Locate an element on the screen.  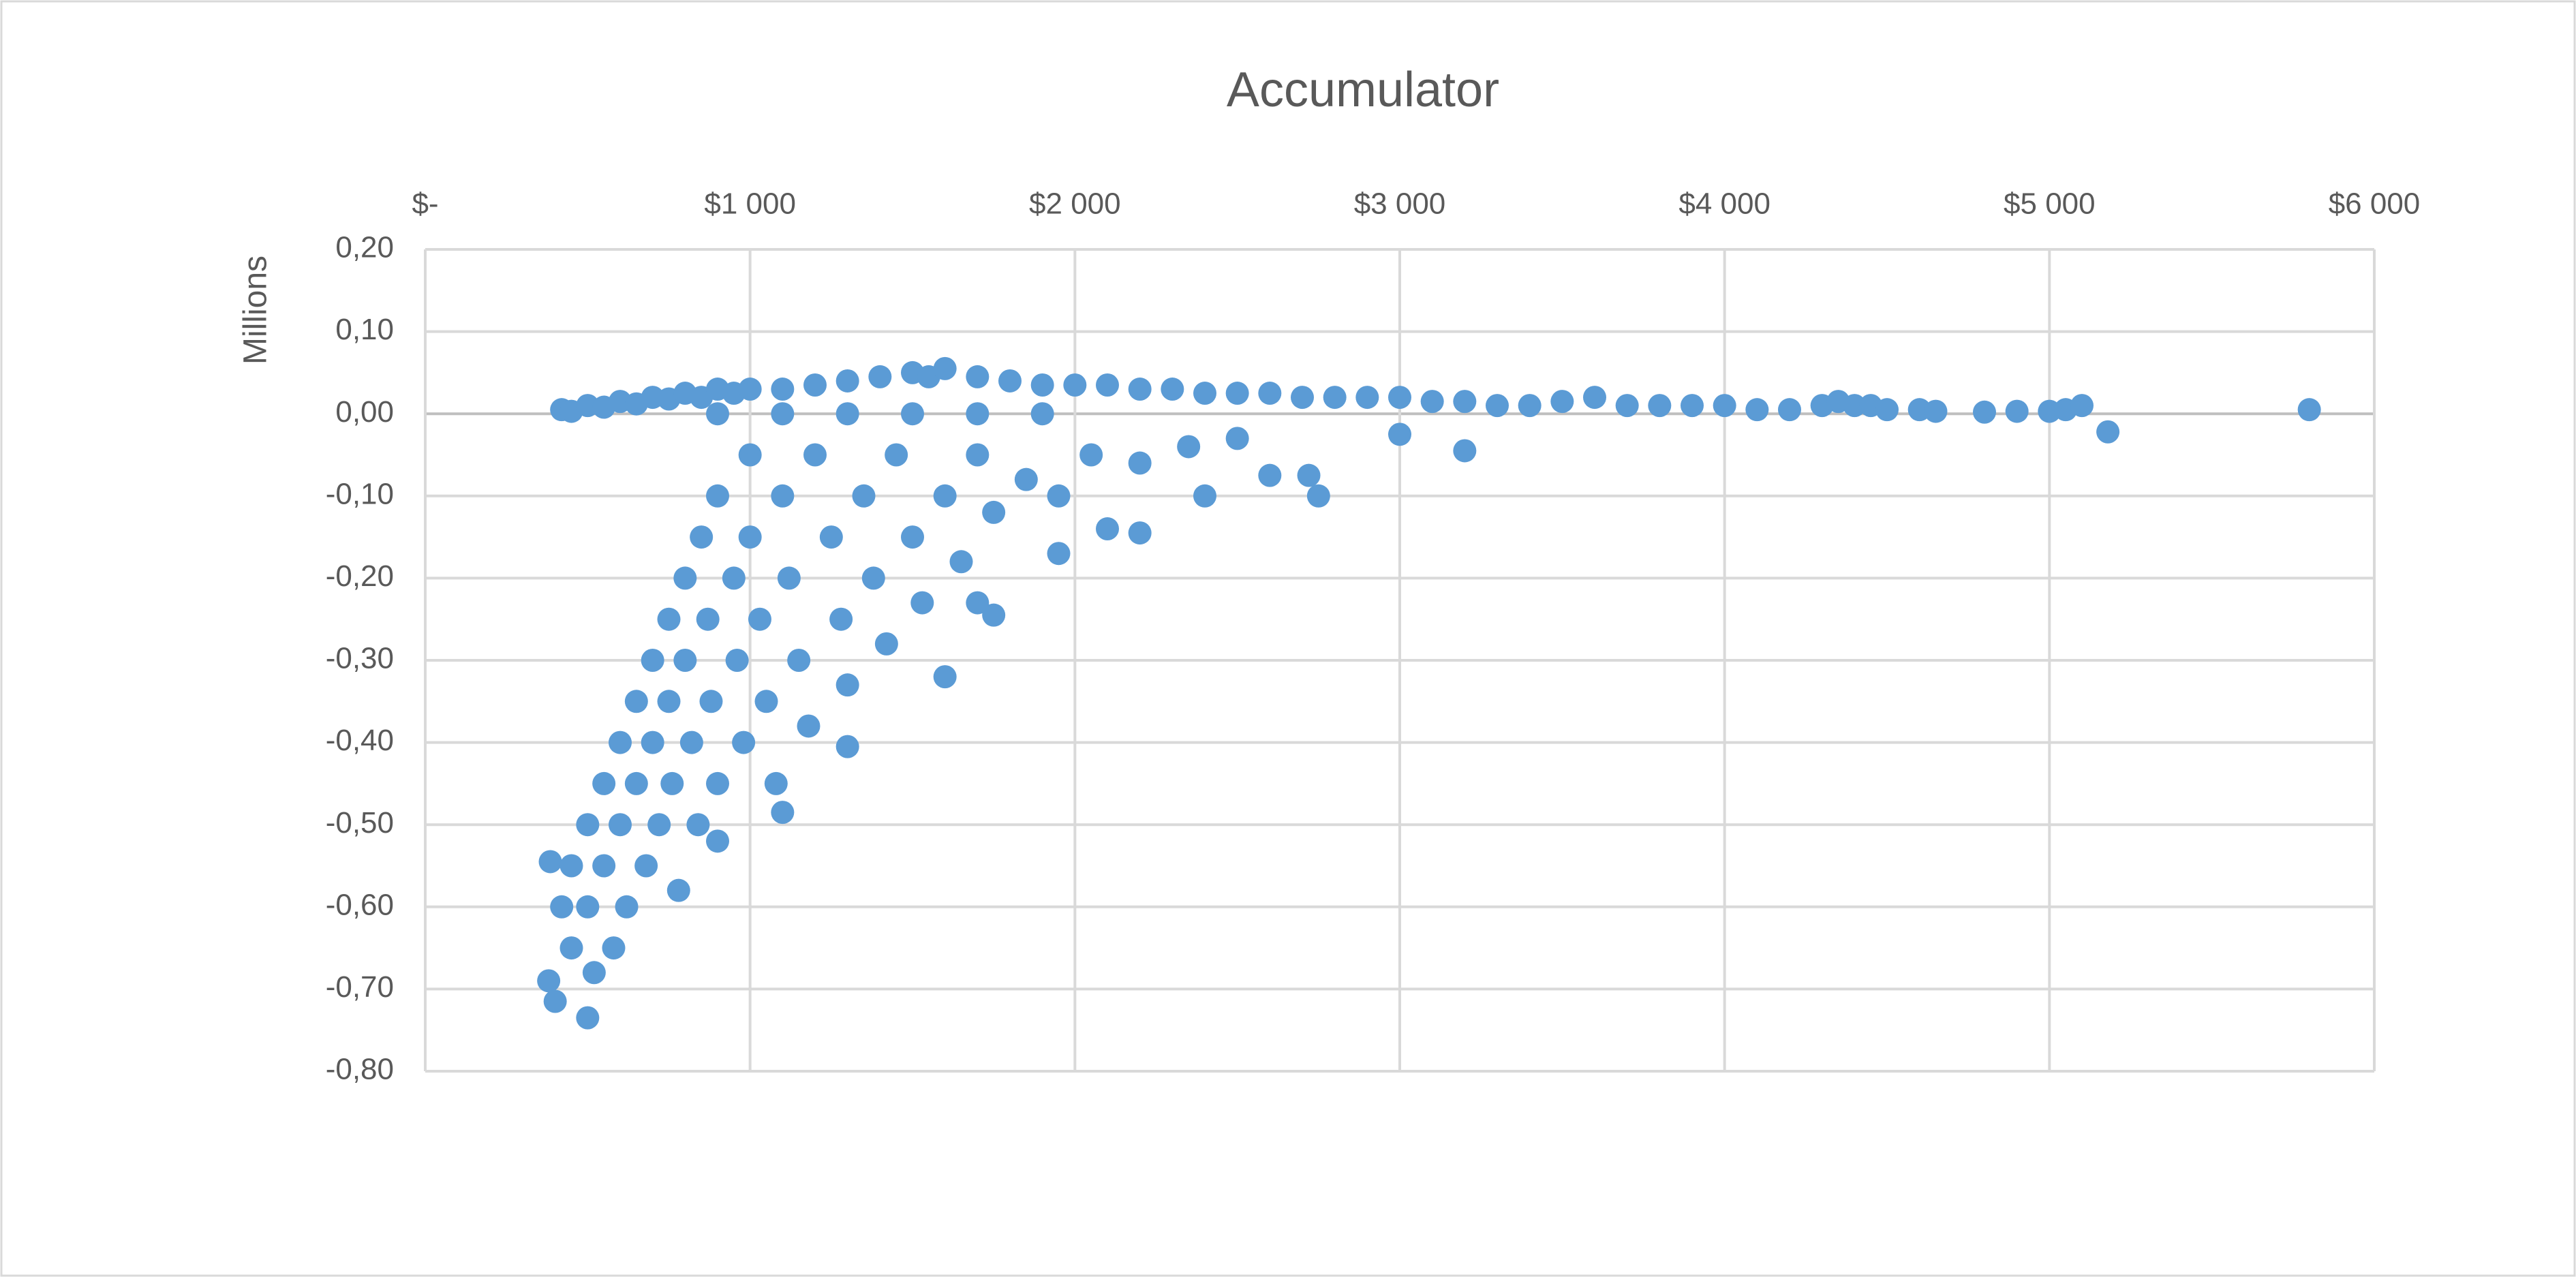
y-tick-label: -0,10 is located at coordinates (360, 493).